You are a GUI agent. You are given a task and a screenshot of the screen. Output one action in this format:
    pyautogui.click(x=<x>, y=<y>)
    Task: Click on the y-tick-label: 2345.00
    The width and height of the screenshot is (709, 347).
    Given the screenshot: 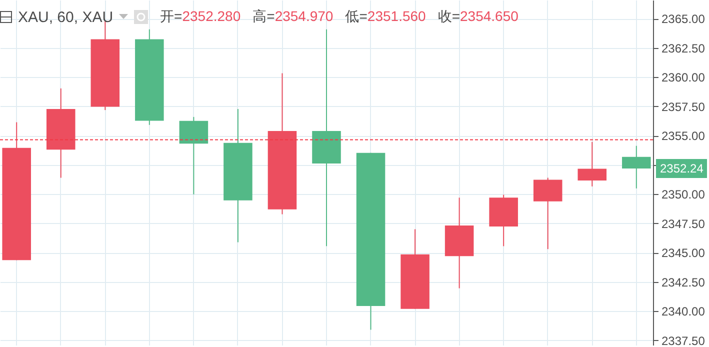 What is the action you would take?
    pyautogui.click(x=684, y=253)
    